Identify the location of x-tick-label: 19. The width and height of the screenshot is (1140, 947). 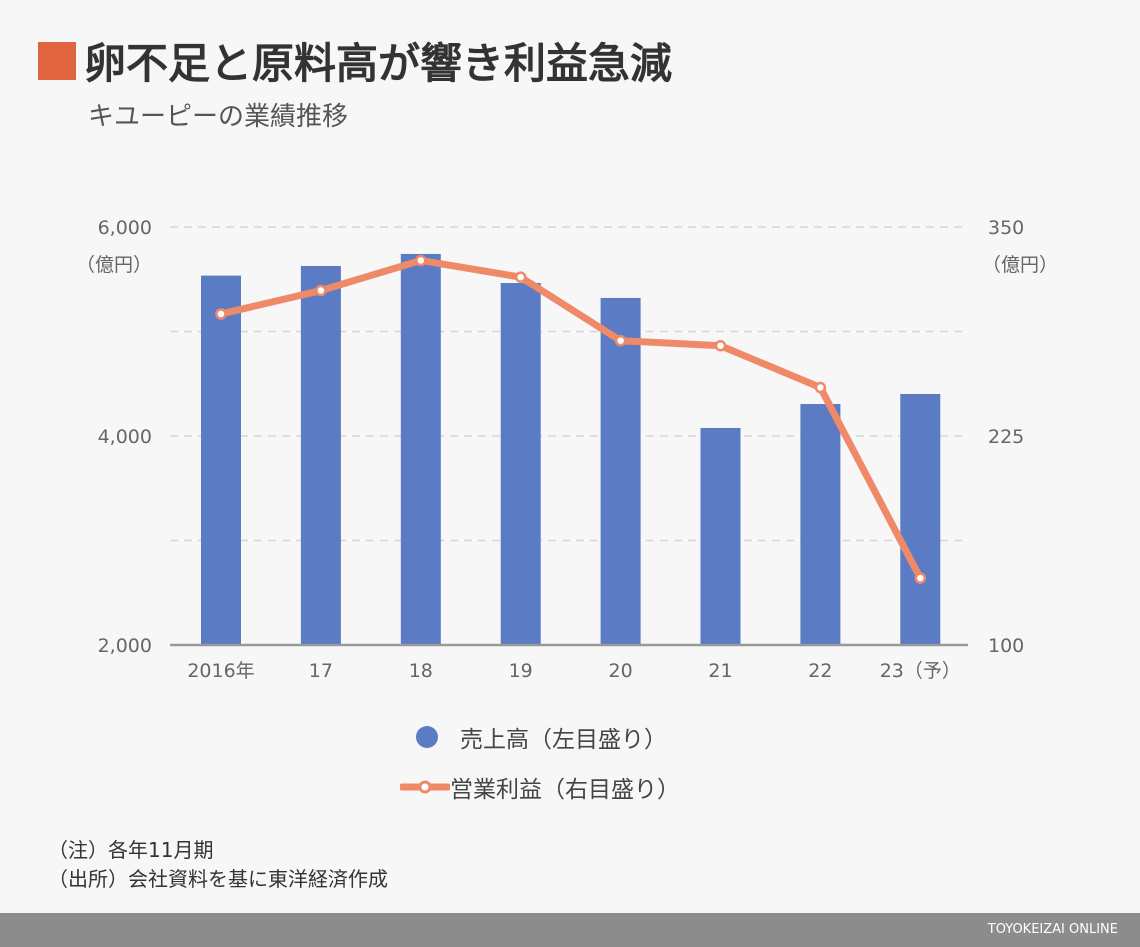
(521, 671).